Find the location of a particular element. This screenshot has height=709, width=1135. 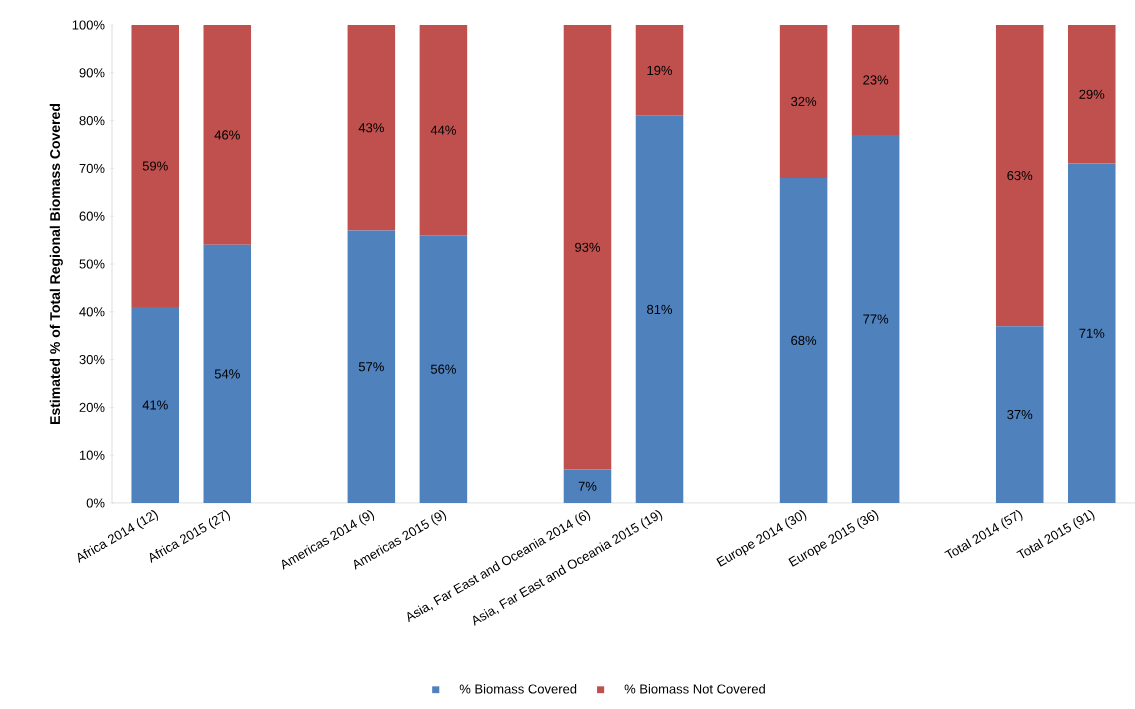

data-label: 57% is located at coordinates (371, 367).